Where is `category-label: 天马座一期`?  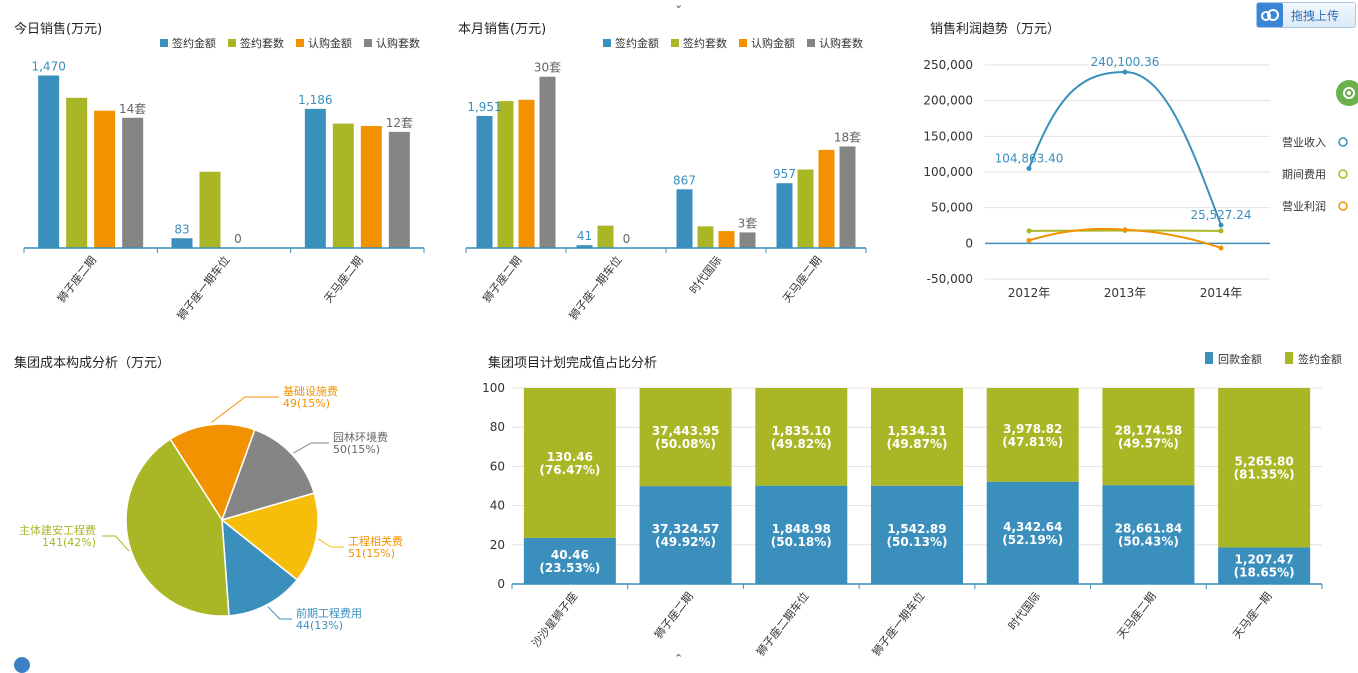
category-label: 天马座一期 is located at coordinates (1252, 615).